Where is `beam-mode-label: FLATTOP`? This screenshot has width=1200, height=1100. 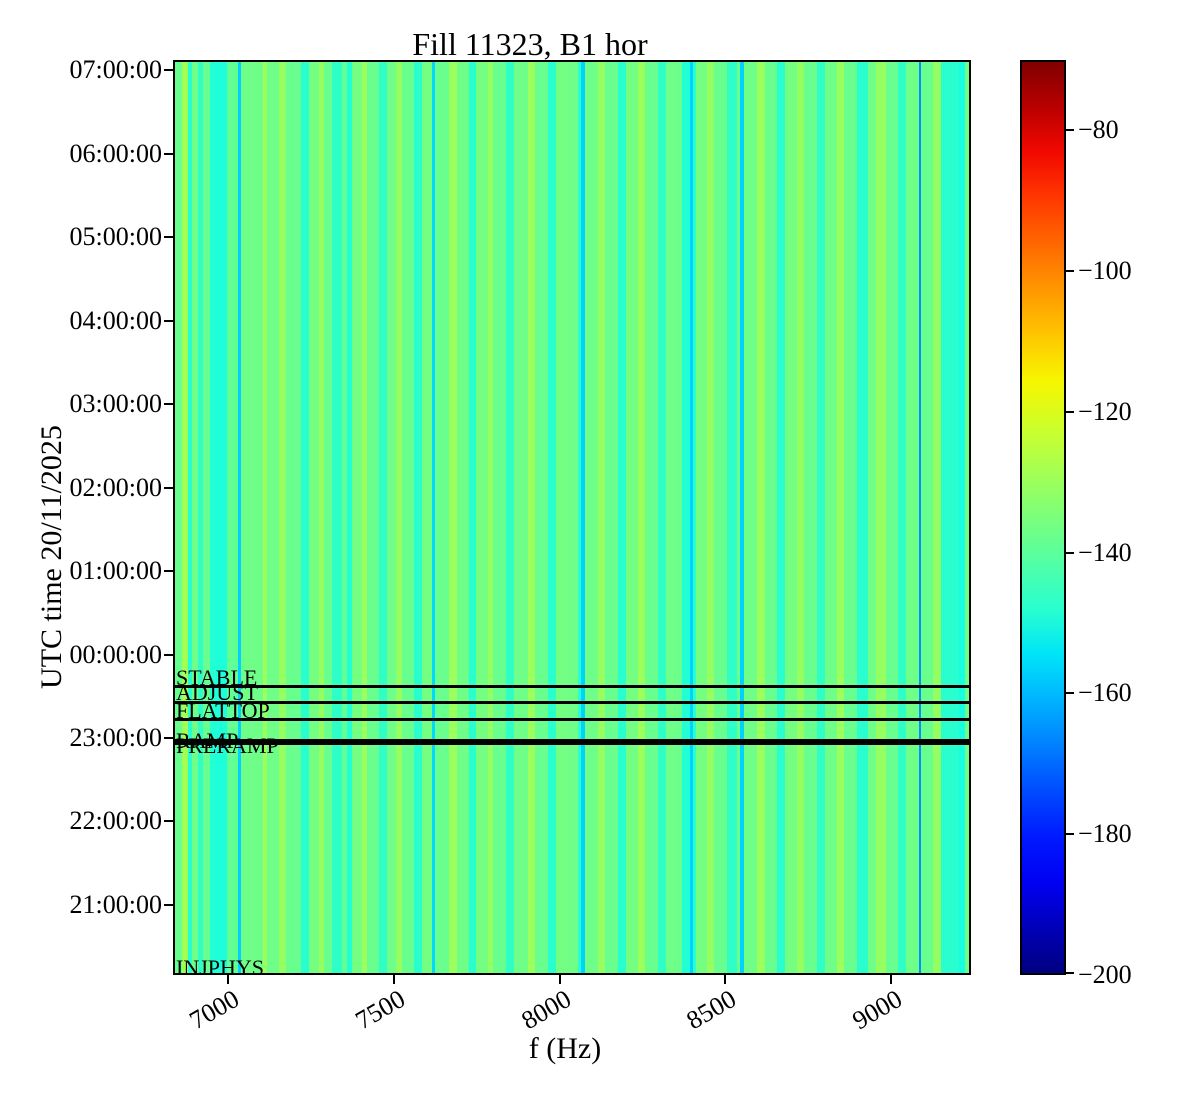
beam-mode-label: FLATTOP is located at coordinates (223, 710).